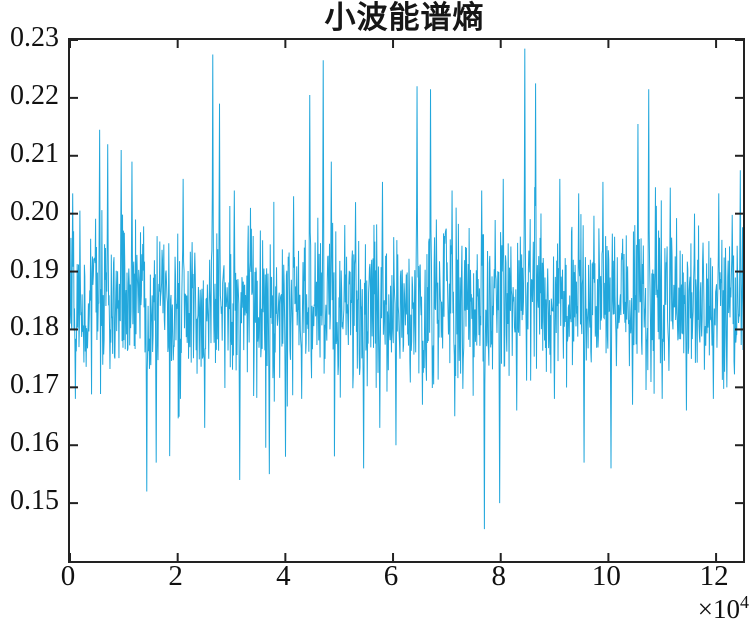 The width and height of the screenshot is (751, 634). What do you see at coordinates (34, 211) in the screenshot?
I see `y-tick-label: 0.20` at bounding box center [34, 211].